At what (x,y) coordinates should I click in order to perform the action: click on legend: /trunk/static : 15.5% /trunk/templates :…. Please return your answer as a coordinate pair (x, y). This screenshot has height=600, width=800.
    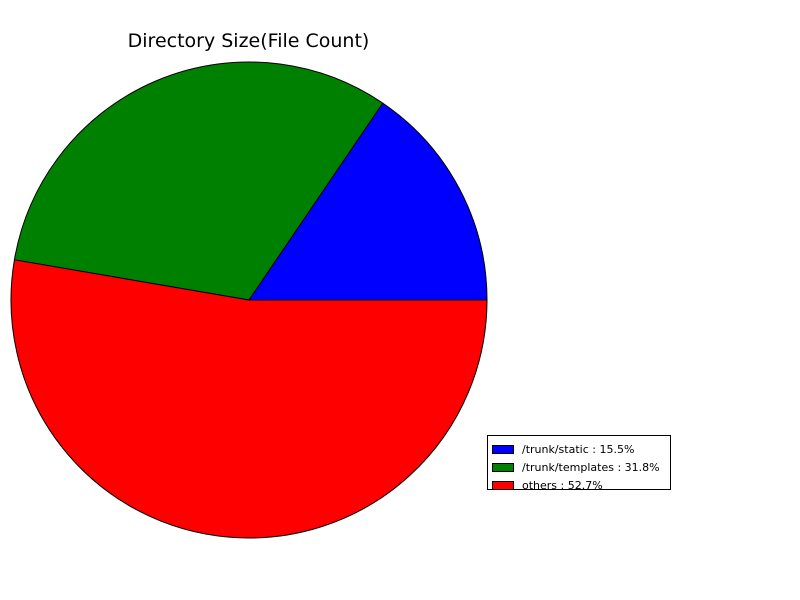
    Looking at the image, I should click on (579, 463).